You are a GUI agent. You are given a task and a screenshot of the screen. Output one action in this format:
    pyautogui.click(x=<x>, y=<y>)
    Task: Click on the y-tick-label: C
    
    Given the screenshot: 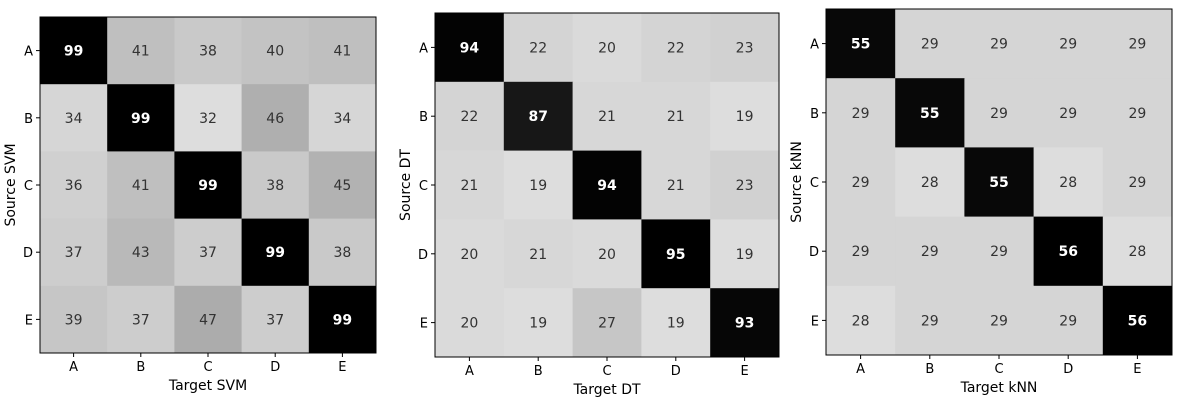 What is the action you would take?
    pyautogui.click(x=28, y=186)
    